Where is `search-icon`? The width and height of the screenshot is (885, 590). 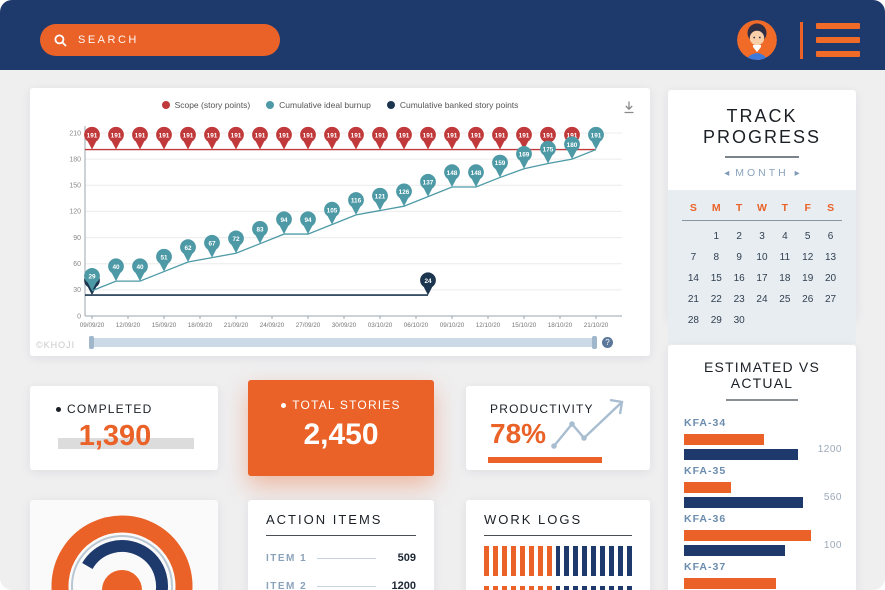 search-icon is located at coordinates (60, 40).